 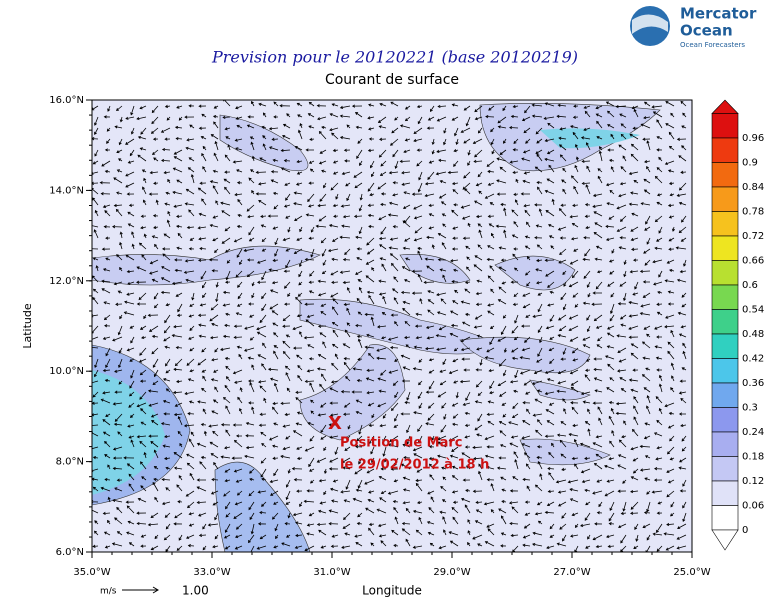 What do you see at coordinates (706, 31) in the screenshot?
I see `logo-text: Ocean` at bounding box center [706, 31].